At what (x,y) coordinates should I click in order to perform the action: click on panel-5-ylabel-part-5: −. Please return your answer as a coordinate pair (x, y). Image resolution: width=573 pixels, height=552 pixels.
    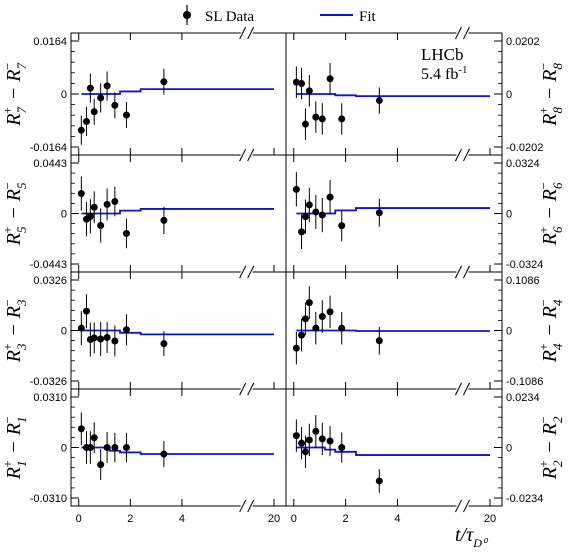
    Looking at the image, I should click on (7, 186).